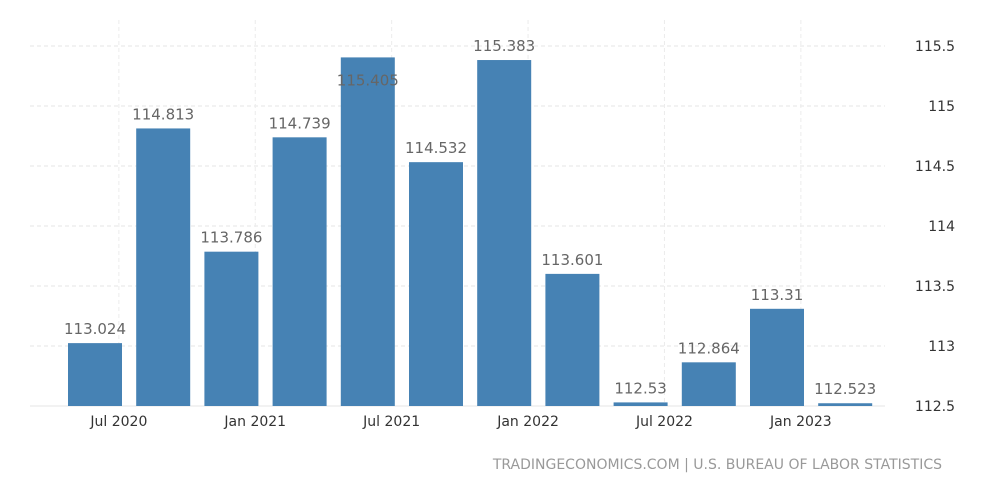  I want to click on data-label: 112.523, so click(845, 389).